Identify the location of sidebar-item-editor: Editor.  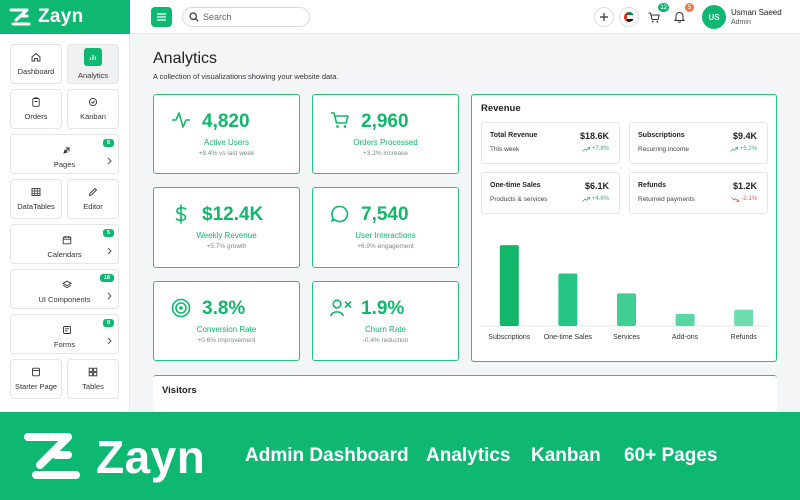
(93, 199).